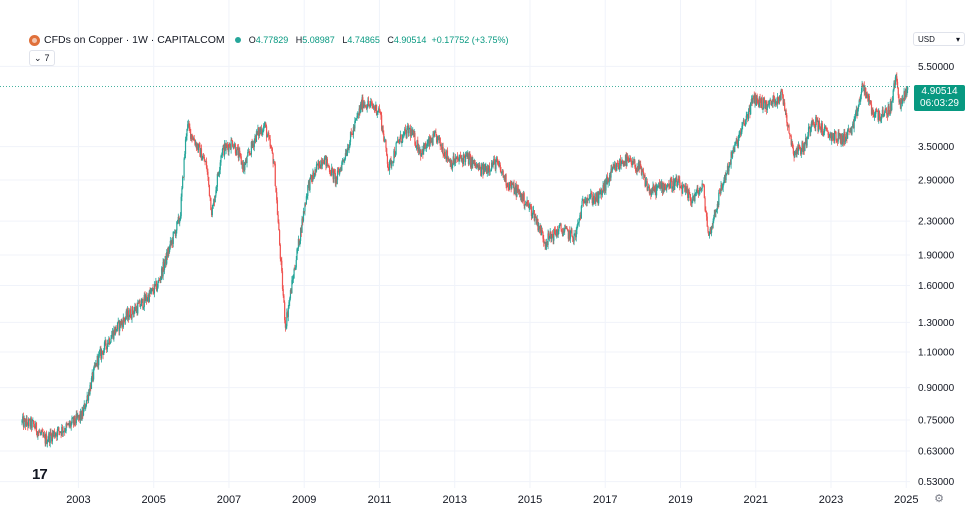 Image resolution: width=975 pixels, height=529 pixels. What do you see at coordinates (936, 147) in the screenshot?
I see `price-tick-label: 3.50000` at bounding box center [936, 147].